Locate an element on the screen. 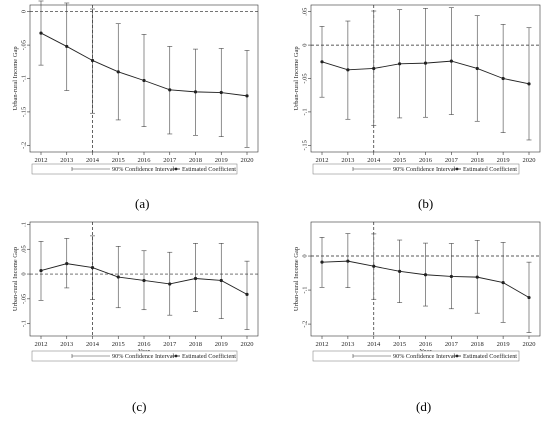 Image resolution: width=550 pixels, height=426 pixels. panel-label: (a) is located at coordinates (142, 203).